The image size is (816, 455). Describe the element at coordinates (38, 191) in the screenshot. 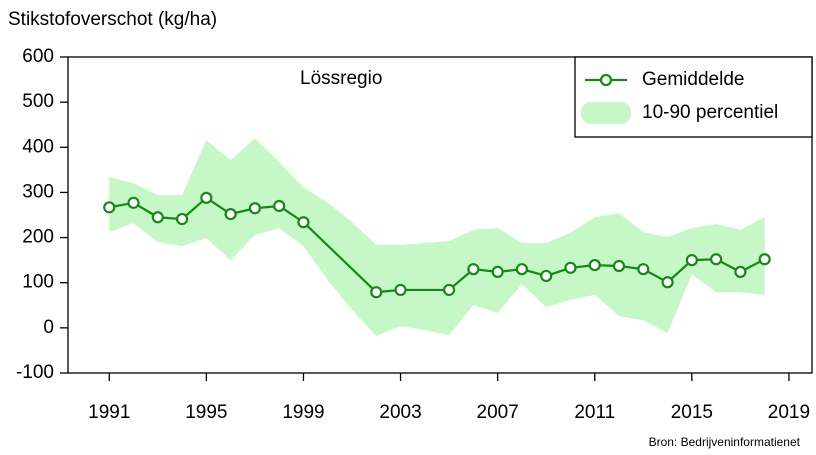

I see `y-tick-label: 300` at that location.